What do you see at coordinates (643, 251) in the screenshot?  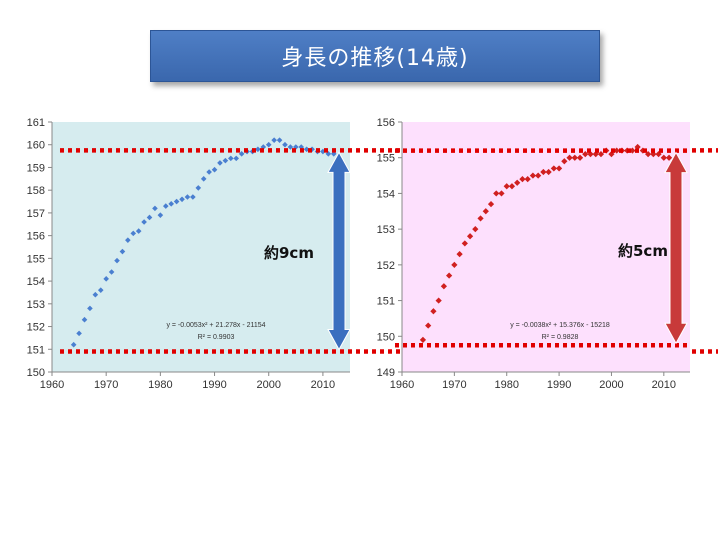 I see `difference-label: 約5cm` at bounding box center [643, 251].